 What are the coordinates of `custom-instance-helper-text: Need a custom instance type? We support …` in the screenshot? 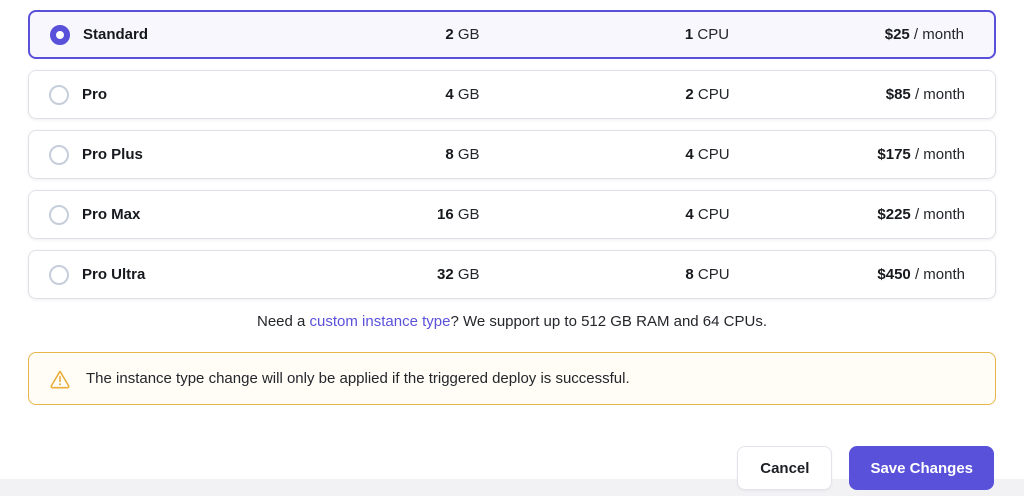 It's located at (512, 323).